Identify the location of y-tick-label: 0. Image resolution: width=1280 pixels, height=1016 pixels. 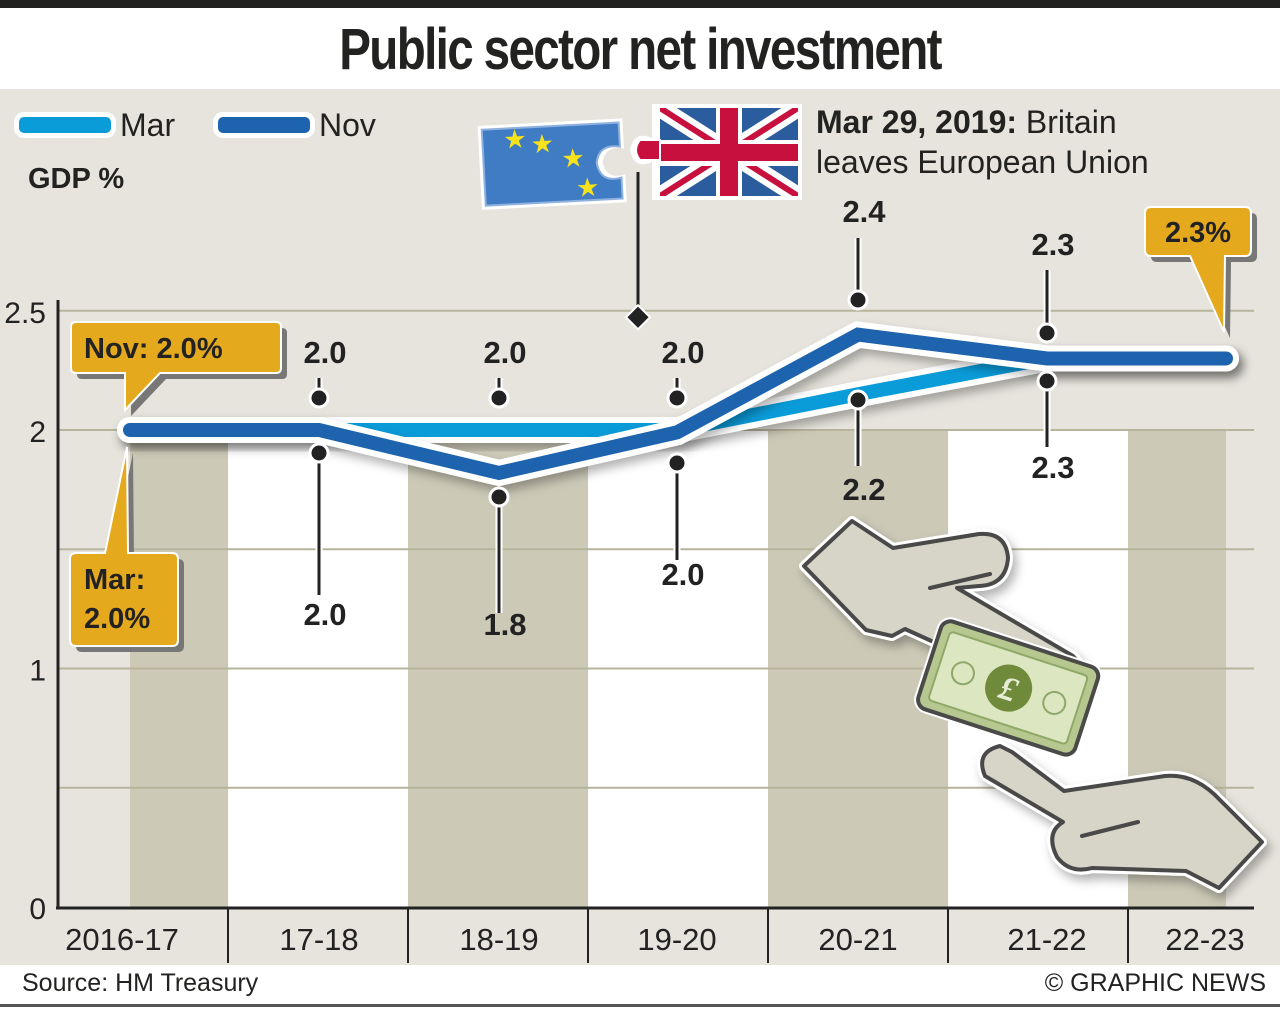
(37, 909).